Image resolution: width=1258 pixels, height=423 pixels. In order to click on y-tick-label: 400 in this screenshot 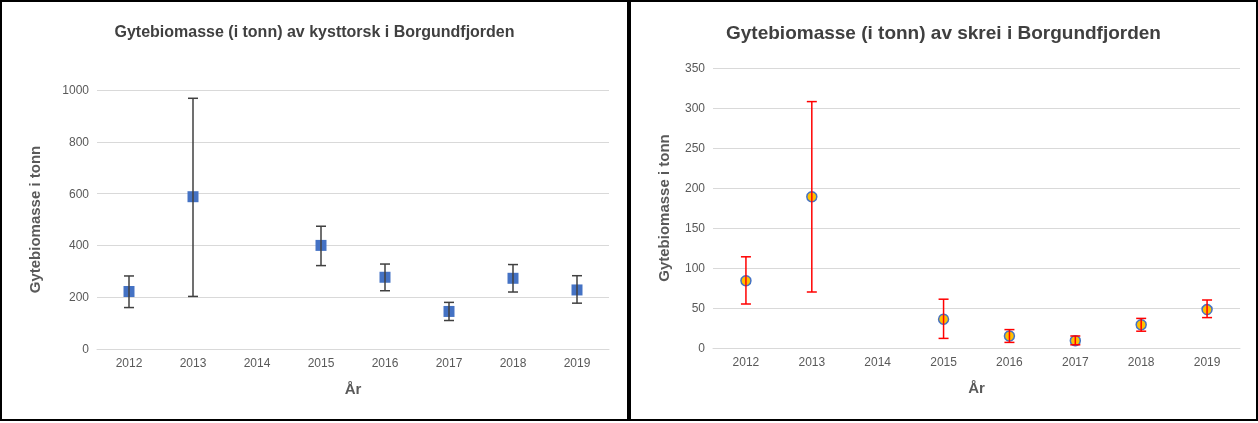, I will do `click(79, 245)`.